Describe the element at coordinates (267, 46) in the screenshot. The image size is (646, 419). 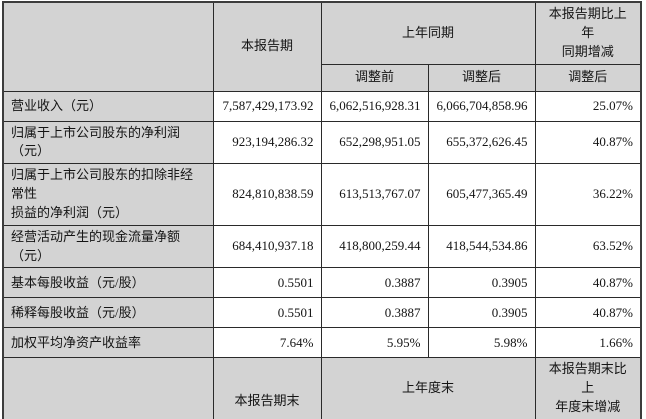
I see `col-header-current-period: 本报告期` at that location.